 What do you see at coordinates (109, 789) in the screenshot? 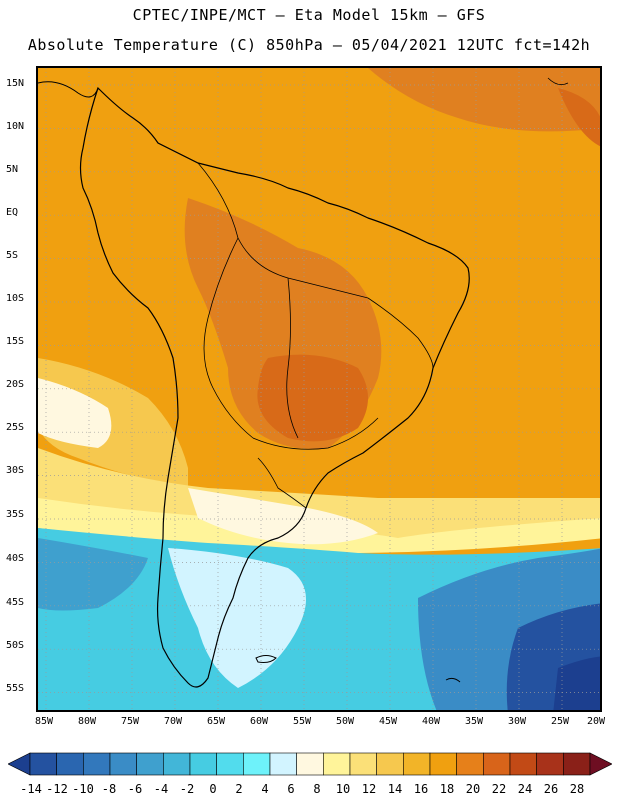
I see `colorbar-label: -8` at bounding box center [109, 789].